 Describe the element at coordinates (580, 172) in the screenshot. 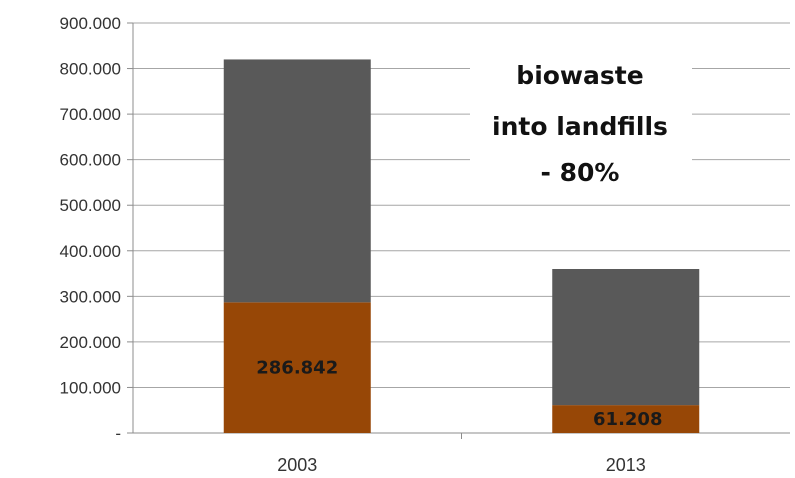

I see `annotation-line: - 80%` at that location.